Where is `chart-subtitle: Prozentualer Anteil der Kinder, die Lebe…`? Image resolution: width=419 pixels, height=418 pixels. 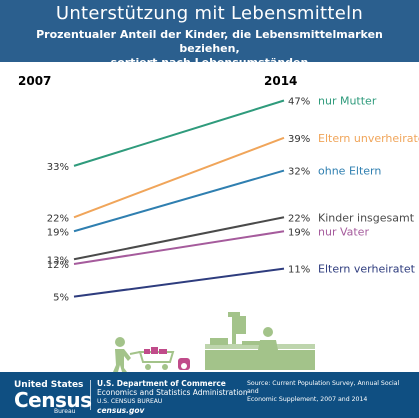
chart-subtitle: Prozentualer Anteil der Kinder, die Lebe… is located at coordinates (209, 49).